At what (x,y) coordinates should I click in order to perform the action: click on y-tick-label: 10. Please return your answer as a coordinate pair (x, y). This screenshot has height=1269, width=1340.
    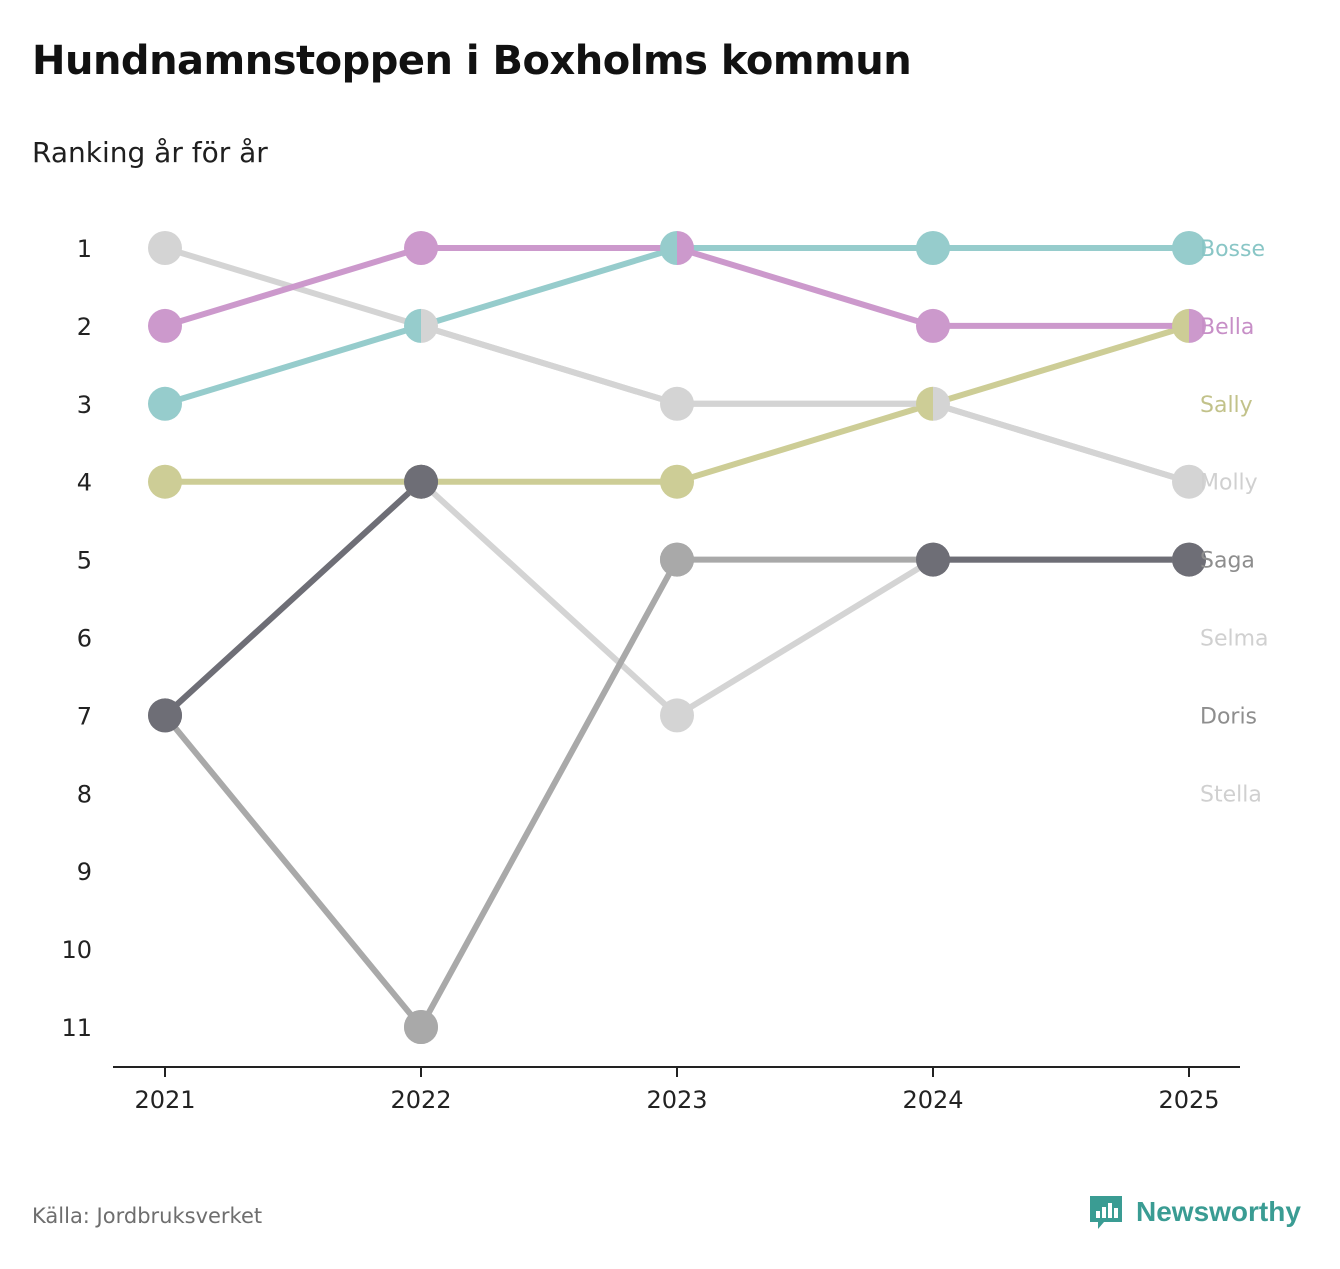
    Looking at the image, I should click on (76, 950).